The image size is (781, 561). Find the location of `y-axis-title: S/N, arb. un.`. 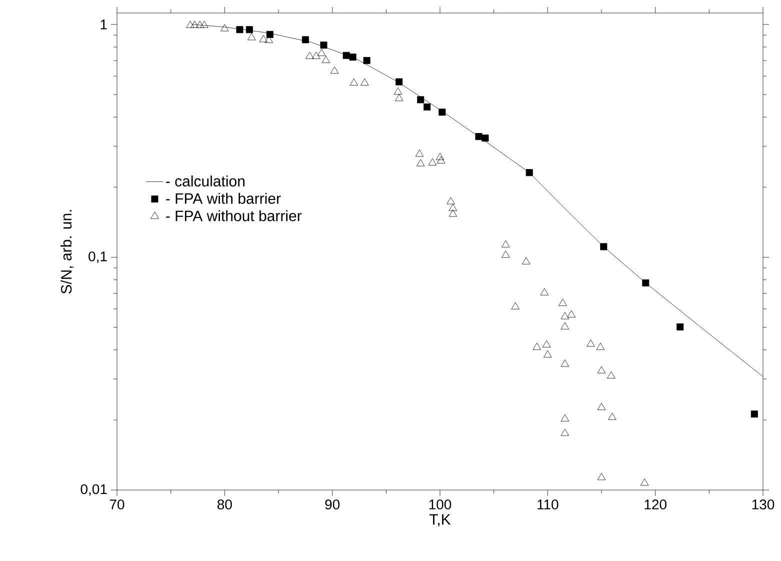

y-axis-title: S/N, arb. un. is located at coordinates (67, 252).